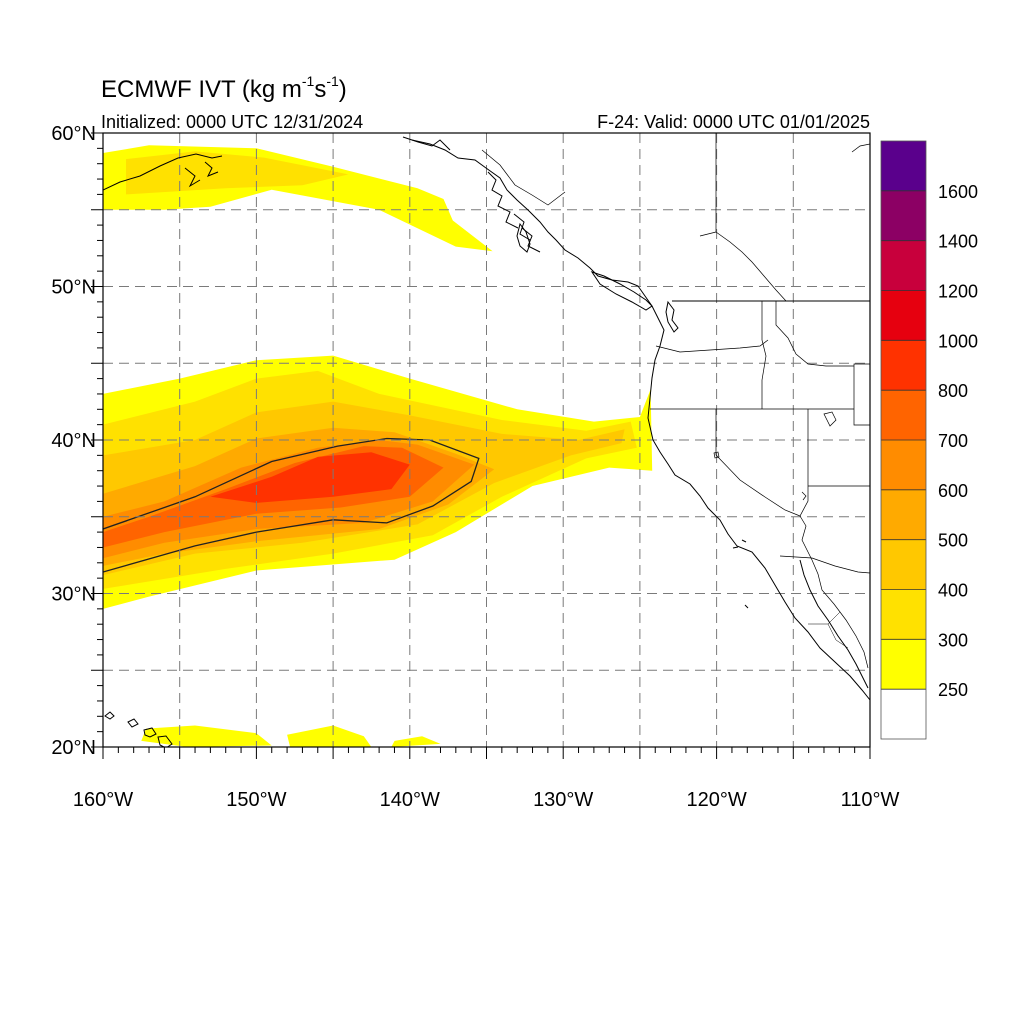 The width and height of the screenshot is (1024, 1024). What do you see at coordinates (514, 212) in the screenshot?
I see `alaska-panhandle-islands` at bounding box center [514, 212].